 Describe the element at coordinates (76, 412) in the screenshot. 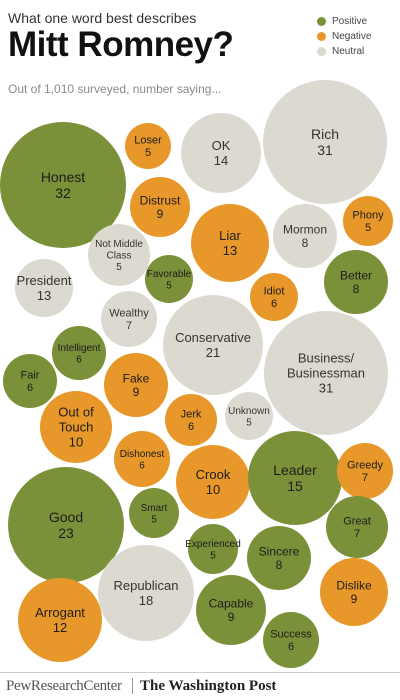

I see `bubble-label-out-of-touch-1: Out of` at that location.